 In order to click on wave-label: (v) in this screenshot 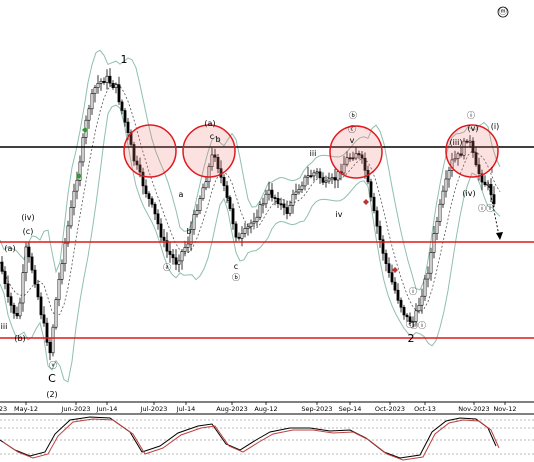, I will do `click(473, 128)`.